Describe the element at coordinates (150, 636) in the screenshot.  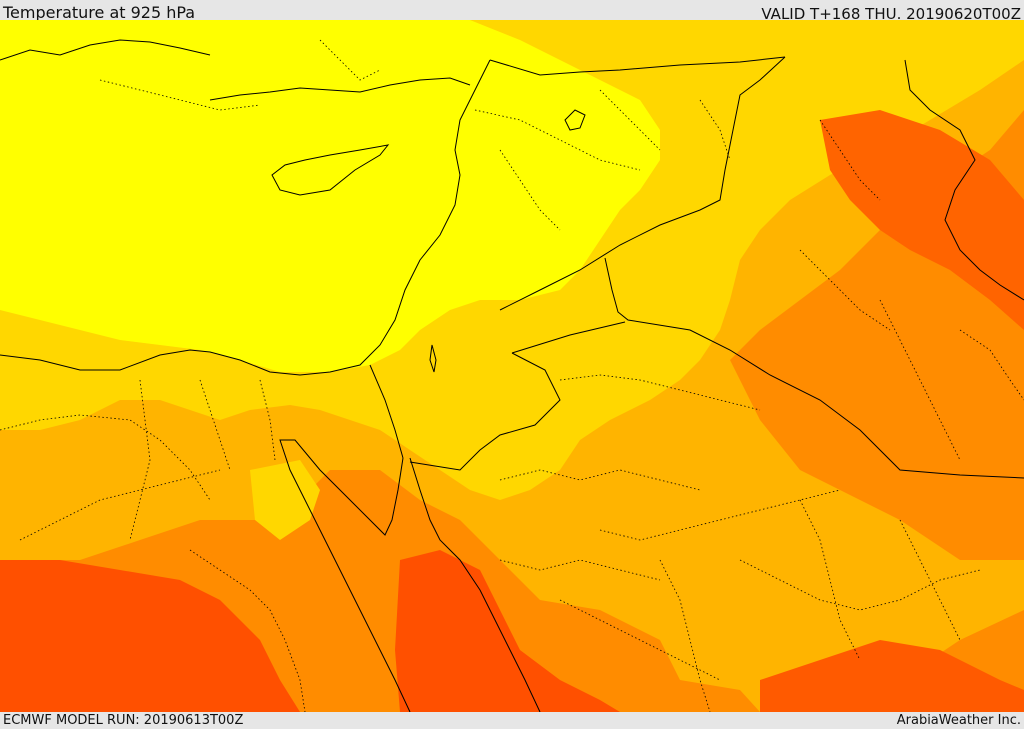
I see `field-dark-orange-south` at that location.